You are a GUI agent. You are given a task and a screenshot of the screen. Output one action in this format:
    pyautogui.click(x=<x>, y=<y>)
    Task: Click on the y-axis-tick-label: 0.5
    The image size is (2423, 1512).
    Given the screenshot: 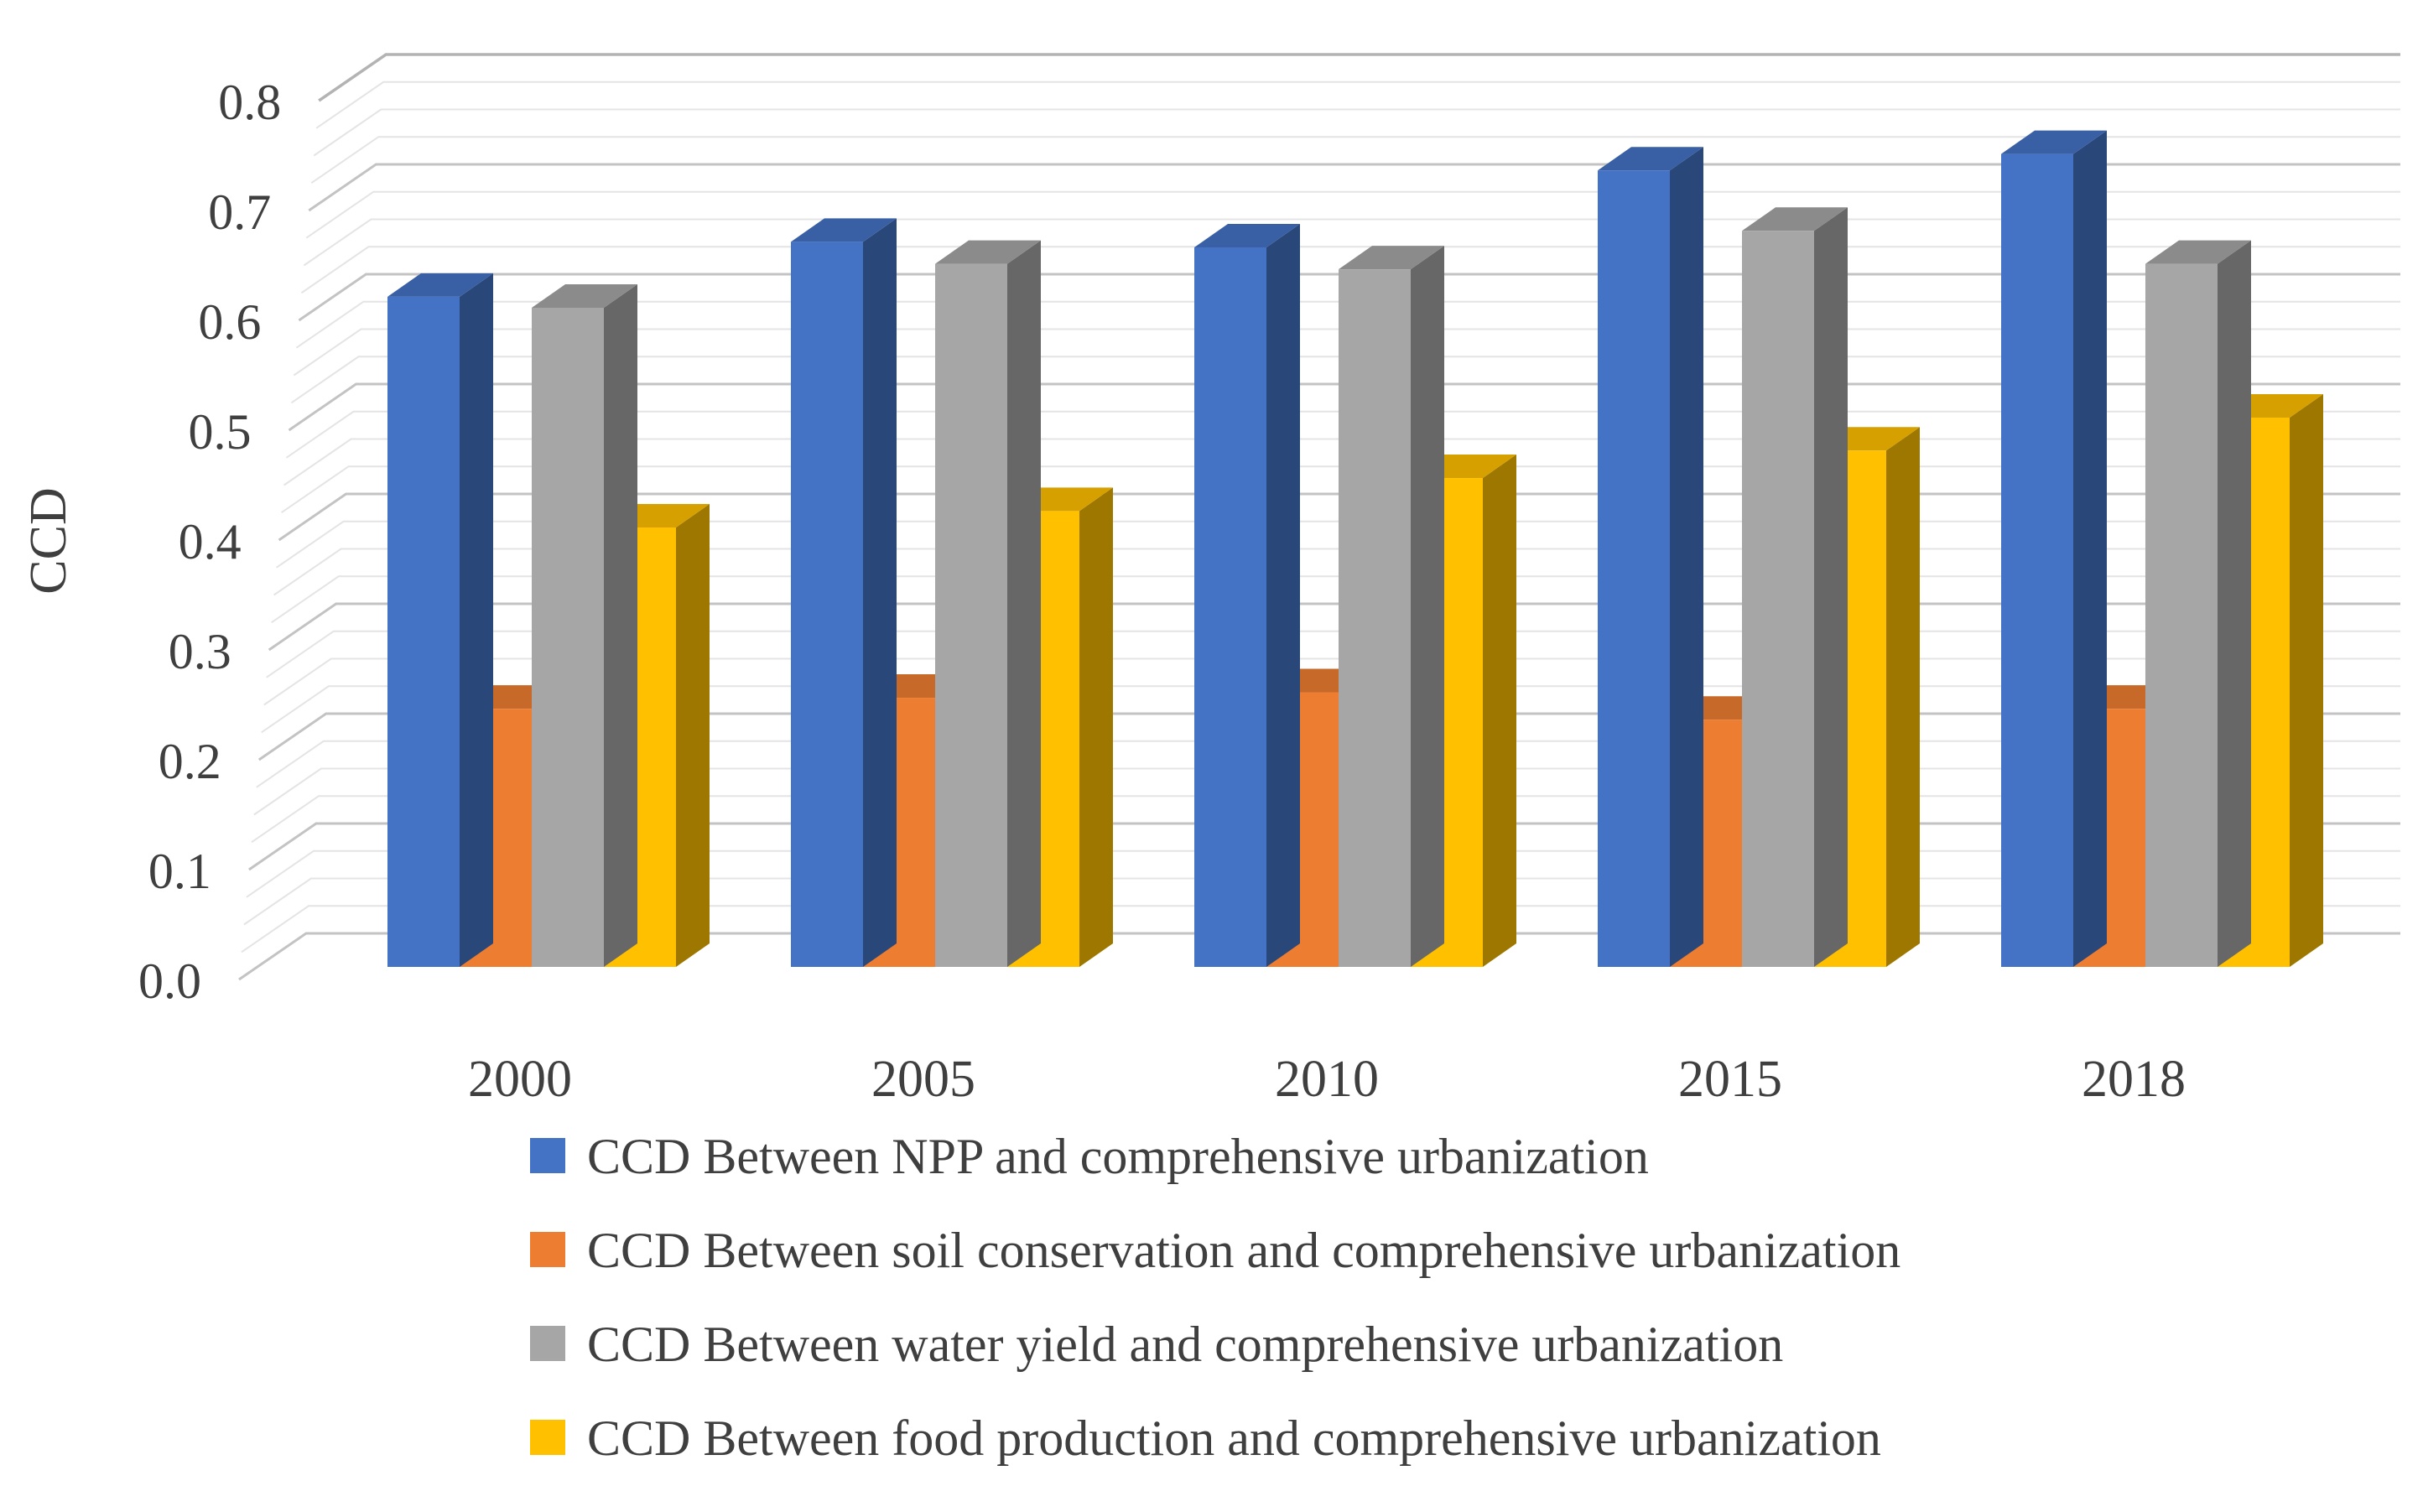 What is the action you would take?
    pyautogui.click(x=221, y=432)
    